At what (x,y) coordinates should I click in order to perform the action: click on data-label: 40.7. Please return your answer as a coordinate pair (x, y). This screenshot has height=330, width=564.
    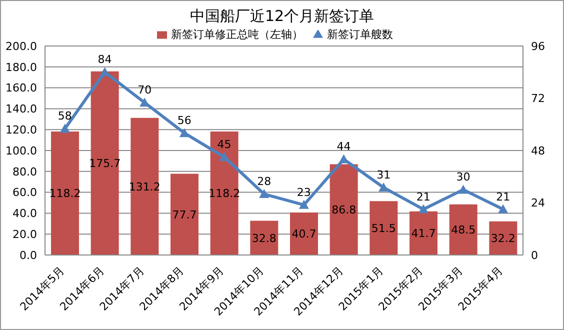
    Looking at the image, I should click on (304, 234).